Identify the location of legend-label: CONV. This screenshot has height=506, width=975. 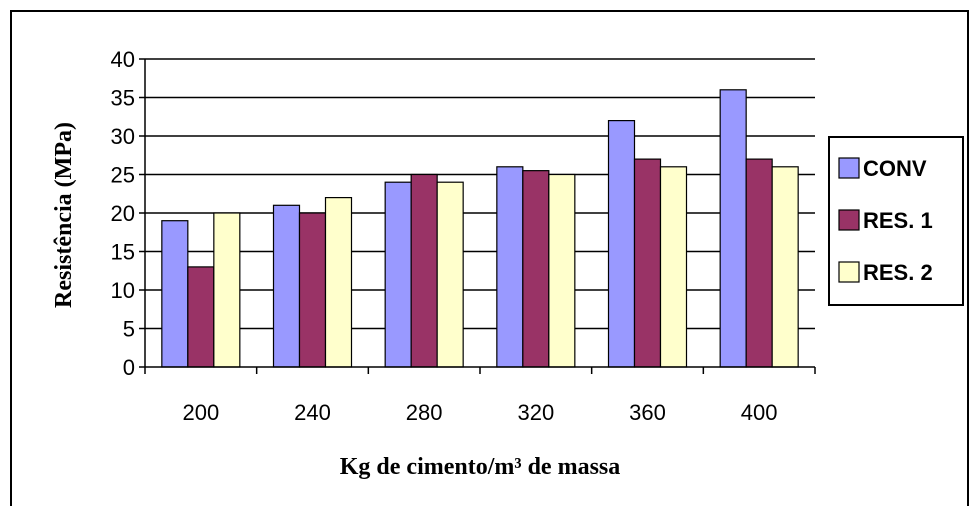
(895, 168).